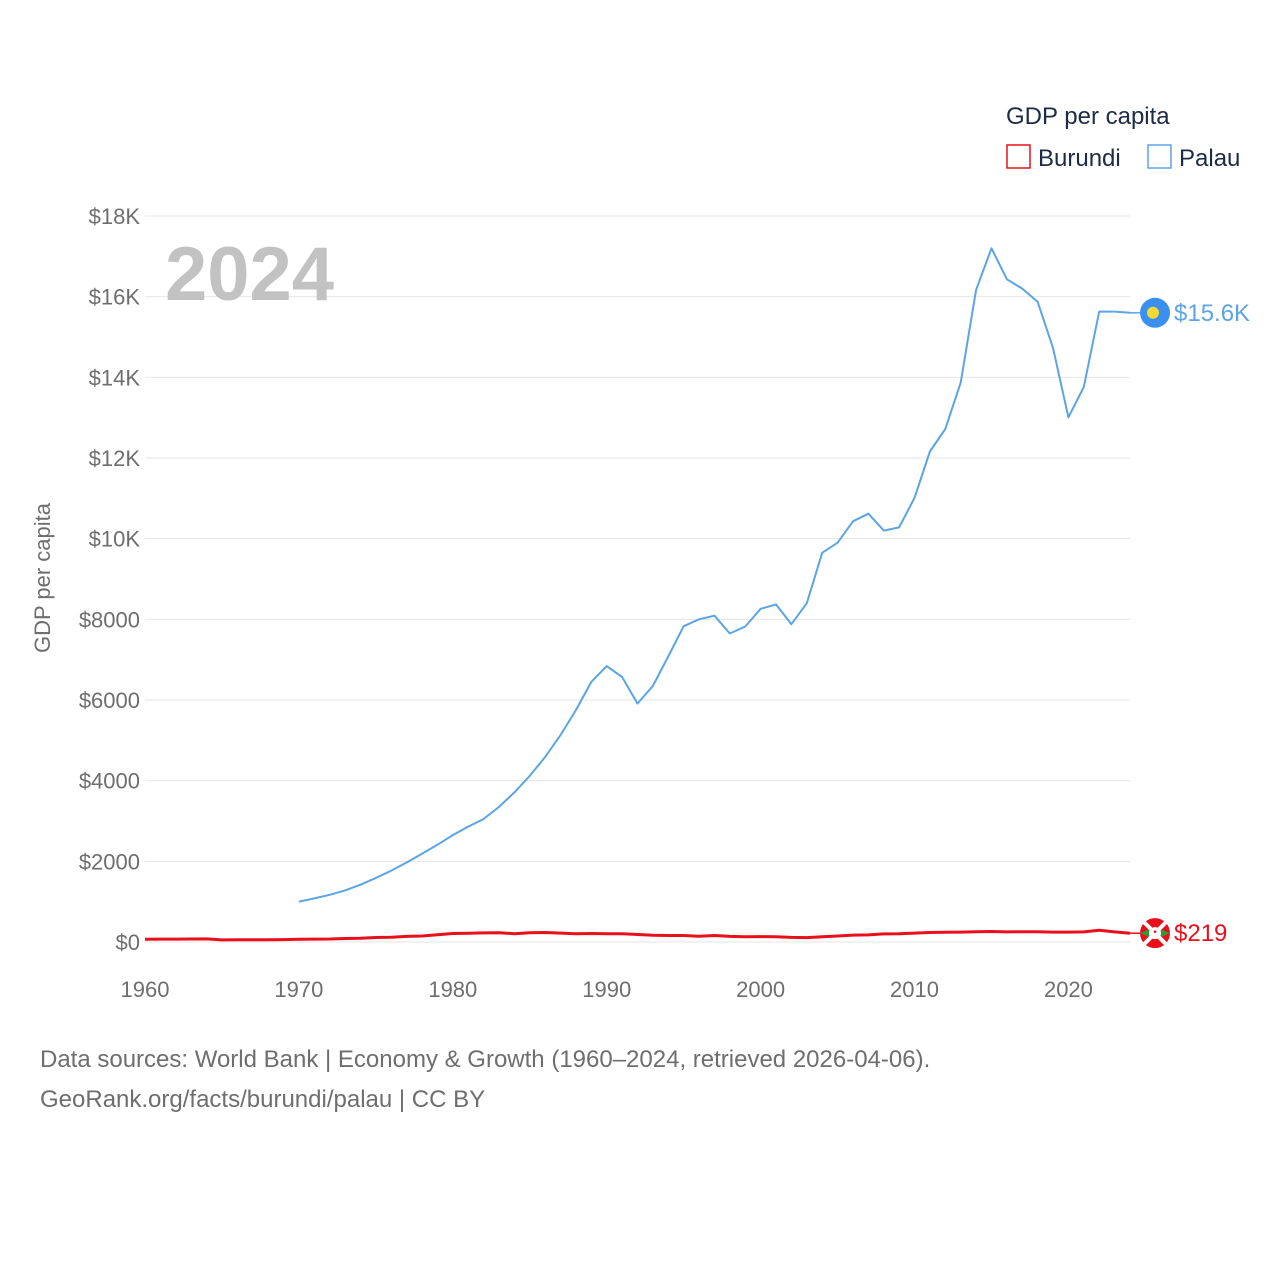 The image size is (1280, 1280). What do you see at coordinates (128, 942) in the screenshot?
I see `y-tick-label: $0` at bounding box center [128, 942].